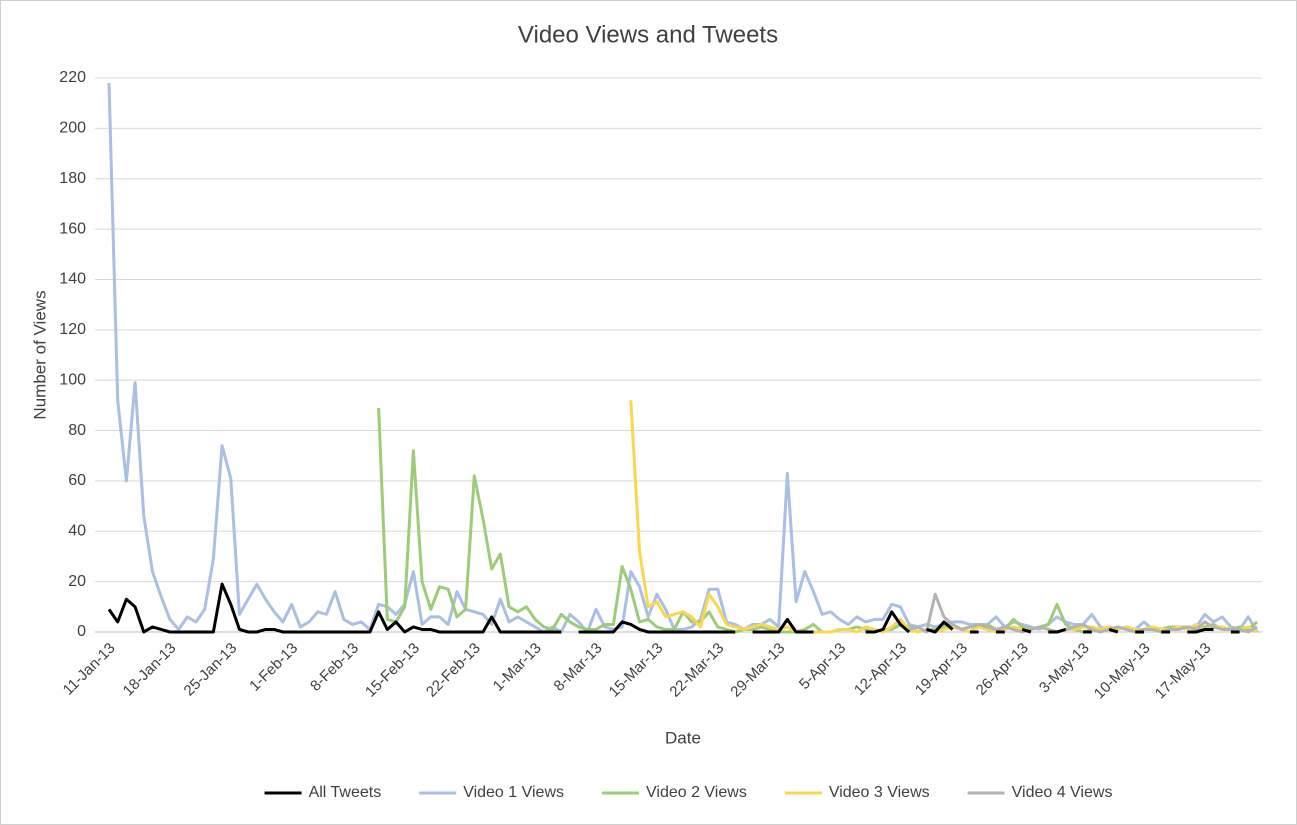  Describe the element at coordinates (648, 34) in the screenshot. I see `chart-title: Video Views and Tweets` at that location.